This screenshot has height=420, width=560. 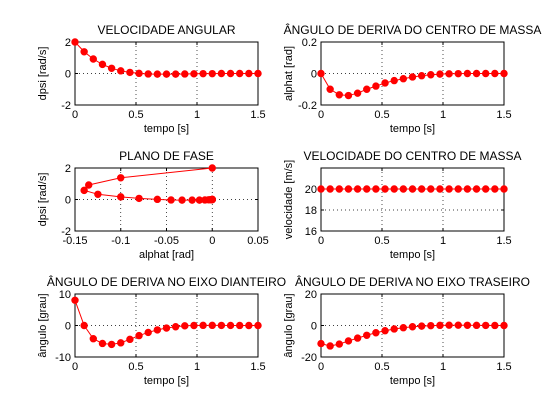 I want to click on x-tick-label: 0.05, so click(x=257, y=241).